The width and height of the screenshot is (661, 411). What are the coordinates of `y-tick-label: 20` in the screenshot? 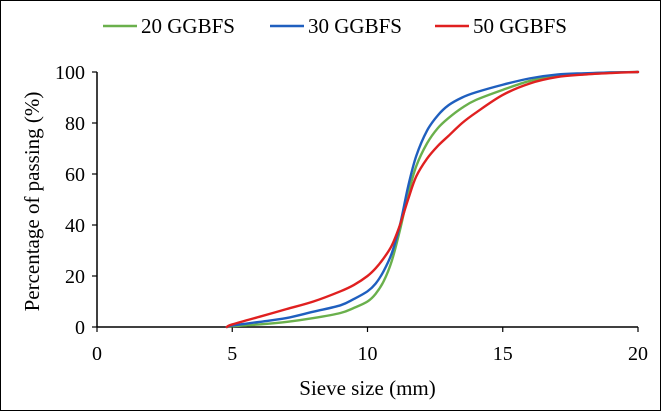 It's located at (75, 277).